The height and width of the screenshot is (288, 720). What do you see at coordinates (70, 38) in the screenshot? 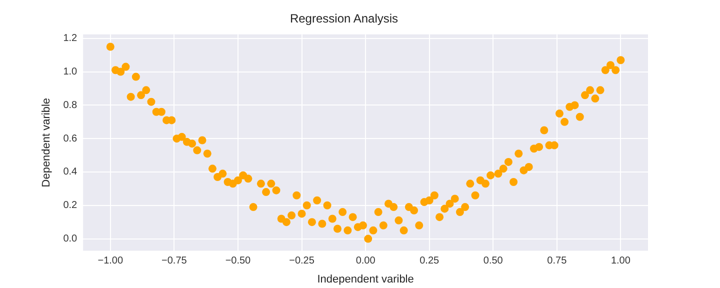
I see `y-tick-label: 1.2` at bounding box center [70, 38].